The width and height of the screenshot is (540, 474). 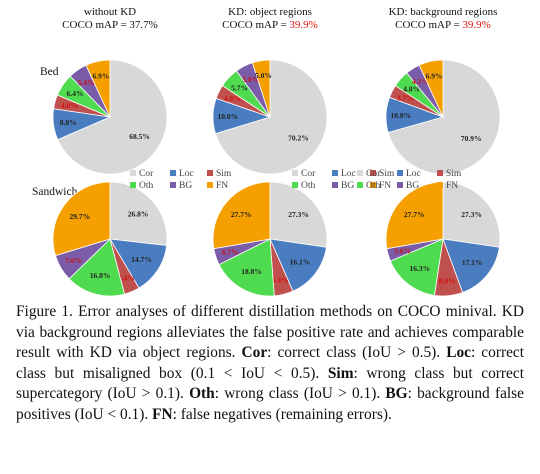 What do you see at coordinates (472, 262) in the screenshot?
I see `pie-slice-label-loc: 17.1%` at bounding box center [472, 262].